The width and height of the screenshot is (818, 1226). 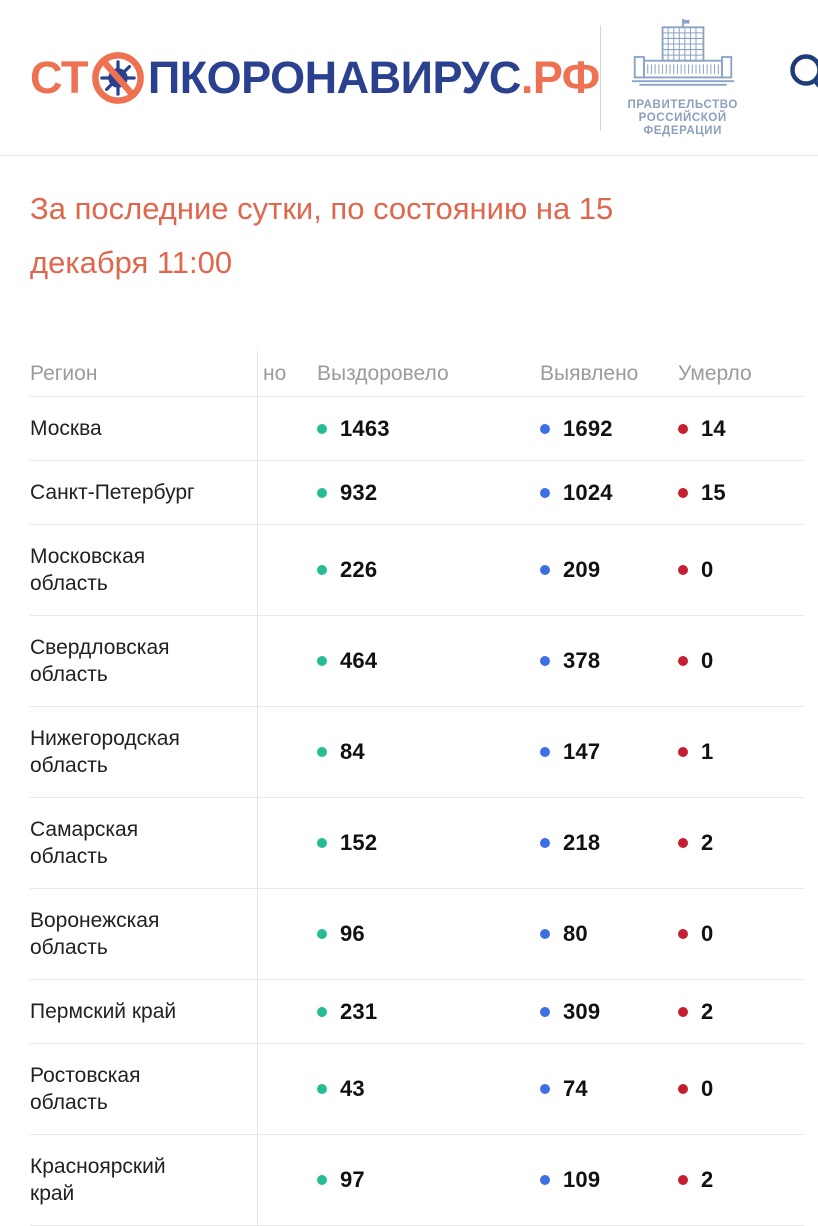 What do you see at coordinates (352, 1088) in the screenshot?
I see `recovered-value: 43` at bounding box center [352, 1088].